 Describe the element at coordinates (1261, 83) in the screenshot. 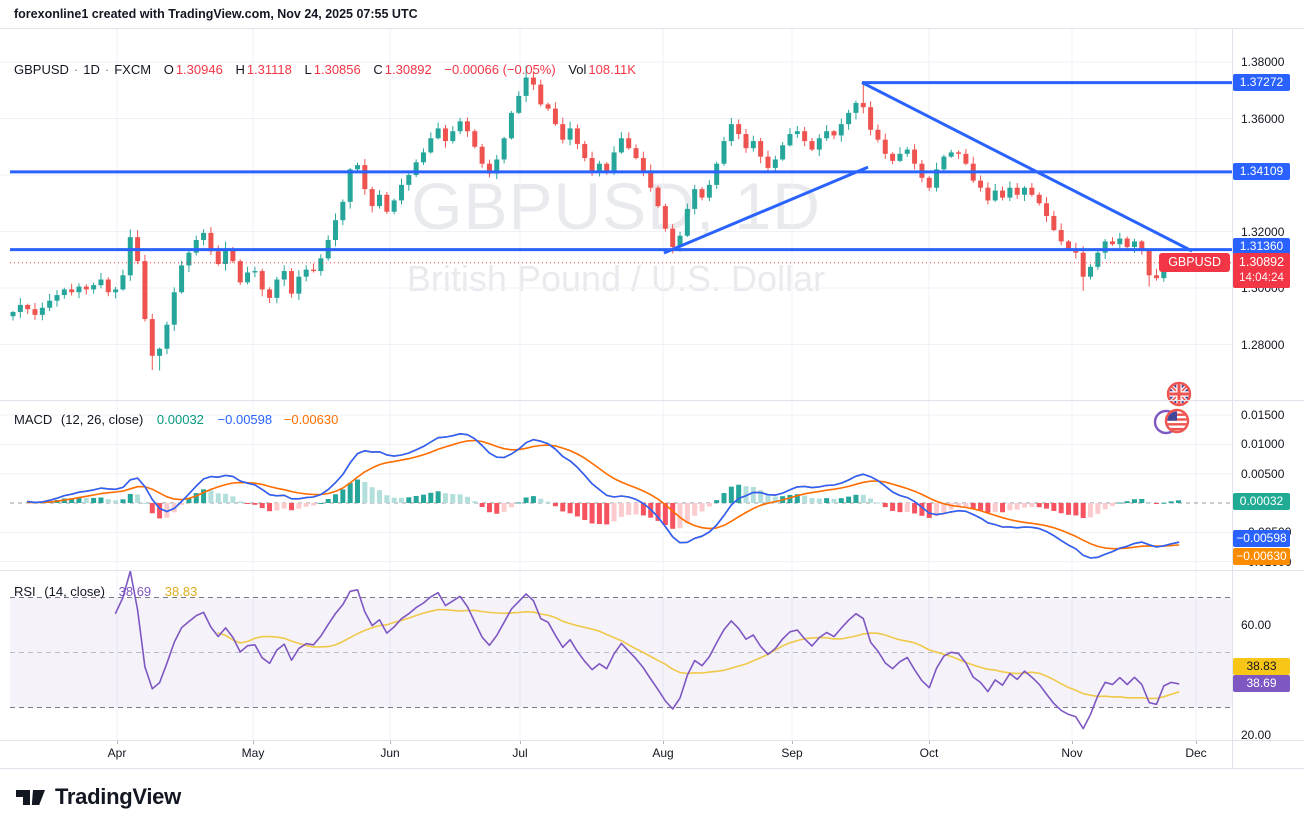

I see `price-level-badge: 1.37272` at that location.